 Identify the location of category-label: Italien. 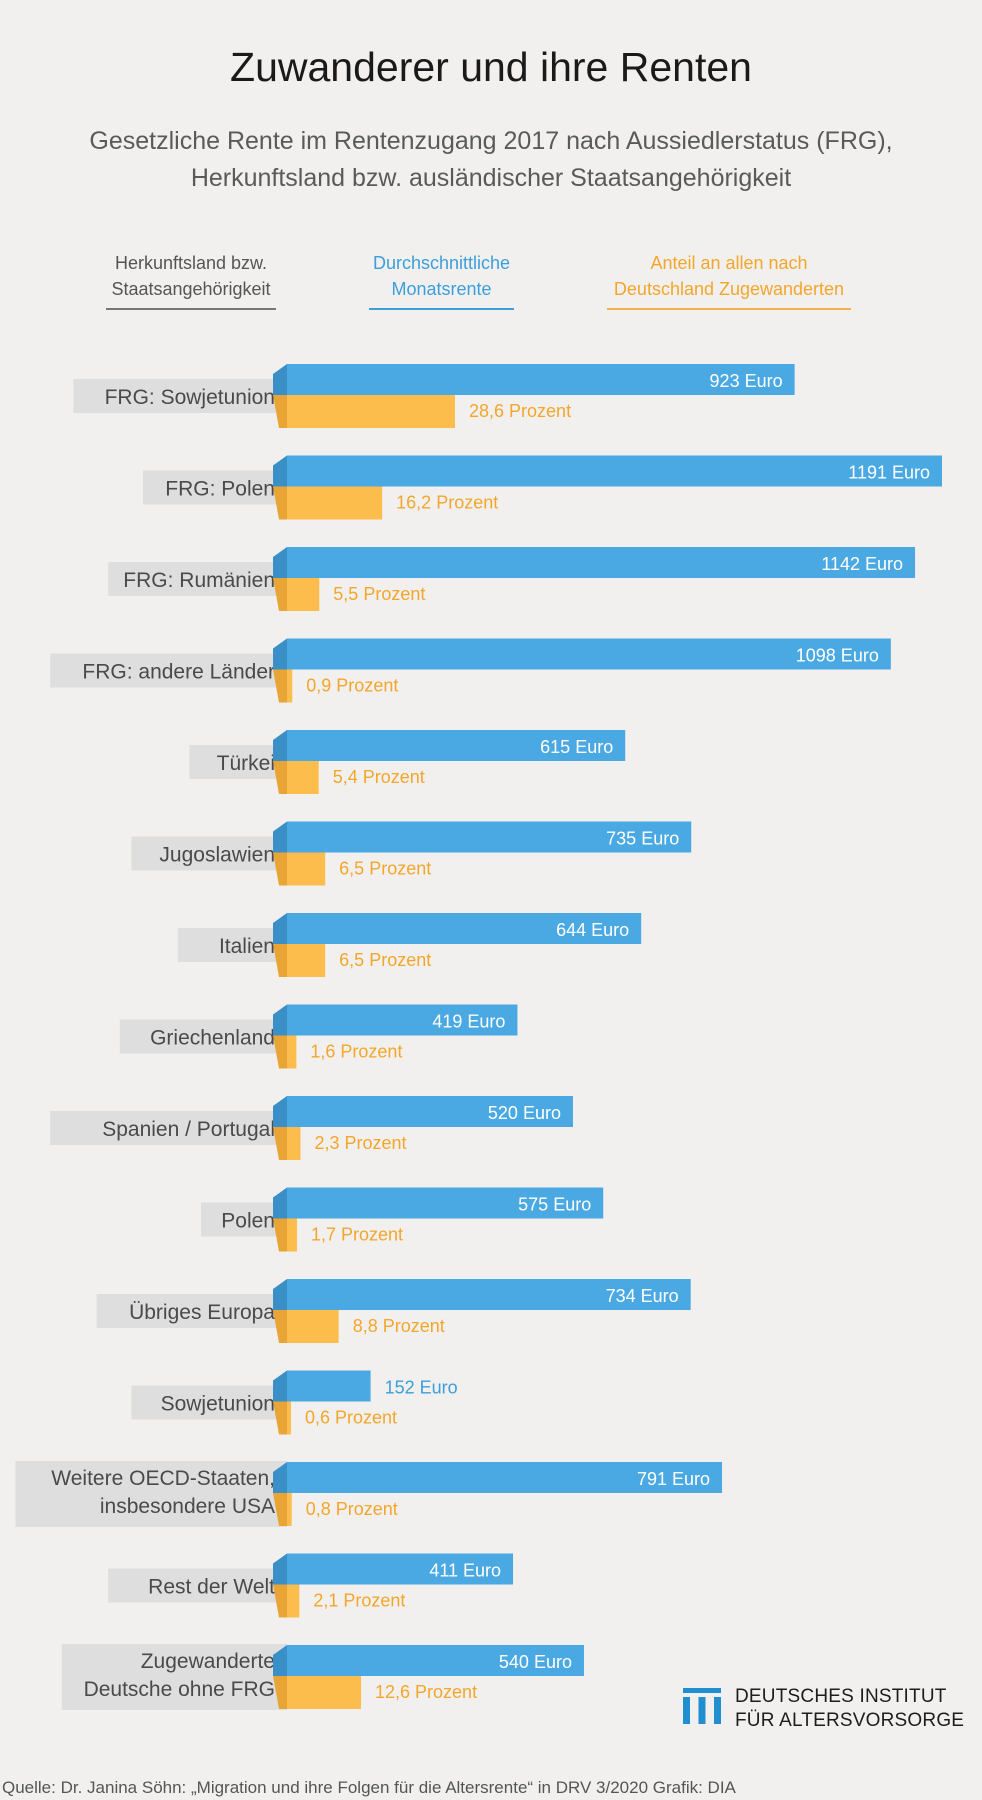
(247, 946).